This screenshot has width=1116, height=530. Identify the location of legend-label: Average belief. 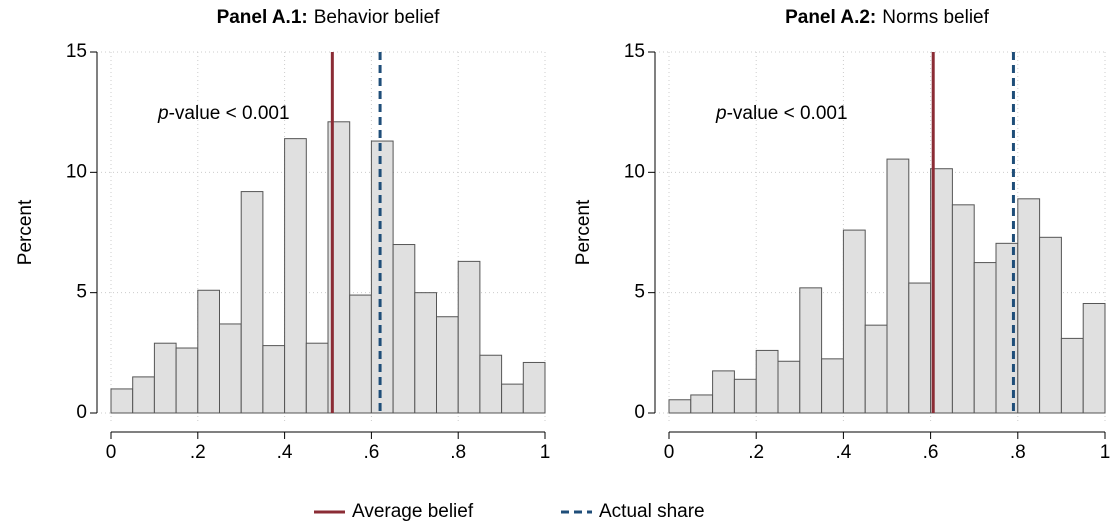
(413, 511).